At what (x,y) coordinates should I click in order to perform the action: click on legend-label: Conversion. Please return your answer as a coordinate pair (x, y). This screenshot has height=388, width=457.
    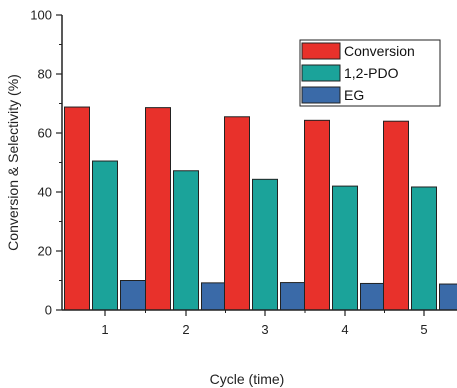
    Looking at the image, I should click on (379, 51).